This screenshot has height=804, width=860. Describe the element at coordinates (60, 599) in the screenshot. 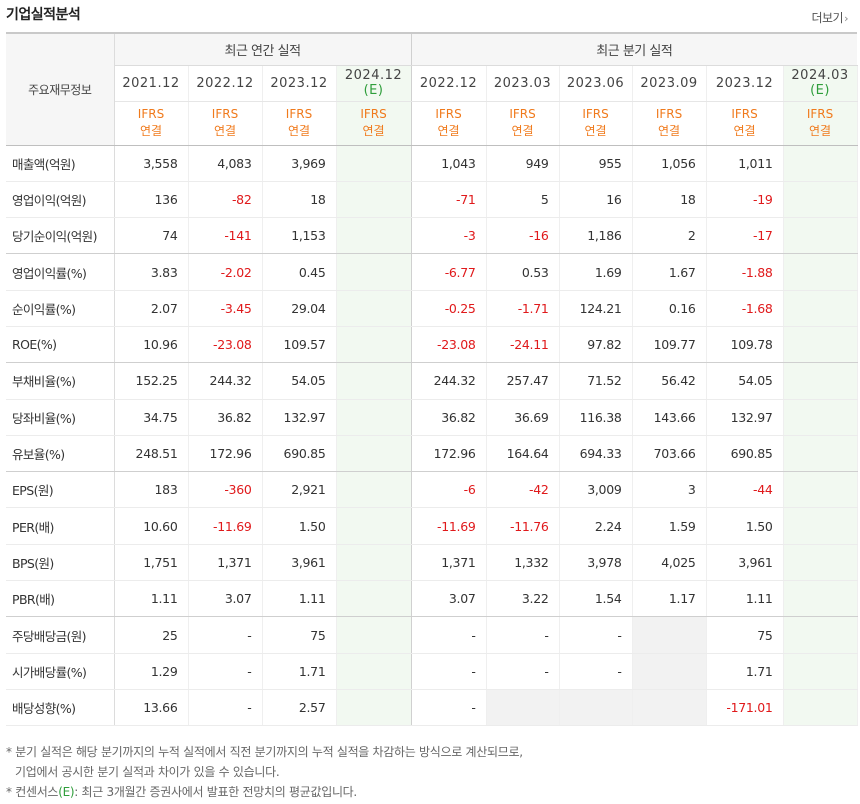

I see `row-label: PBR(배)` at that location.